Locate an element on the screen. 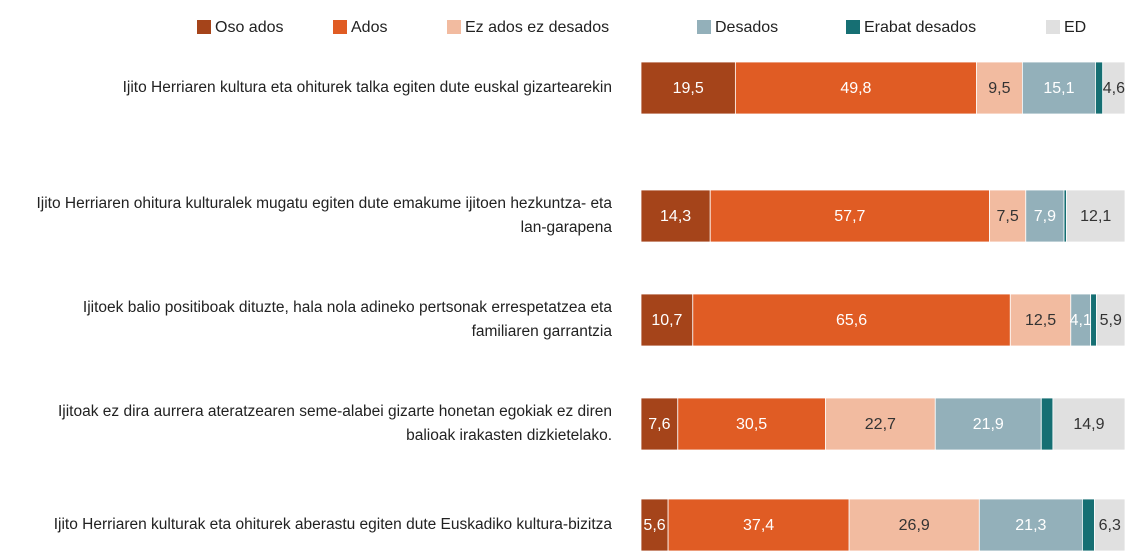 This screenshot has width=1131, height=552. value-label: 14,9 is located at coordinates (1088, 424).